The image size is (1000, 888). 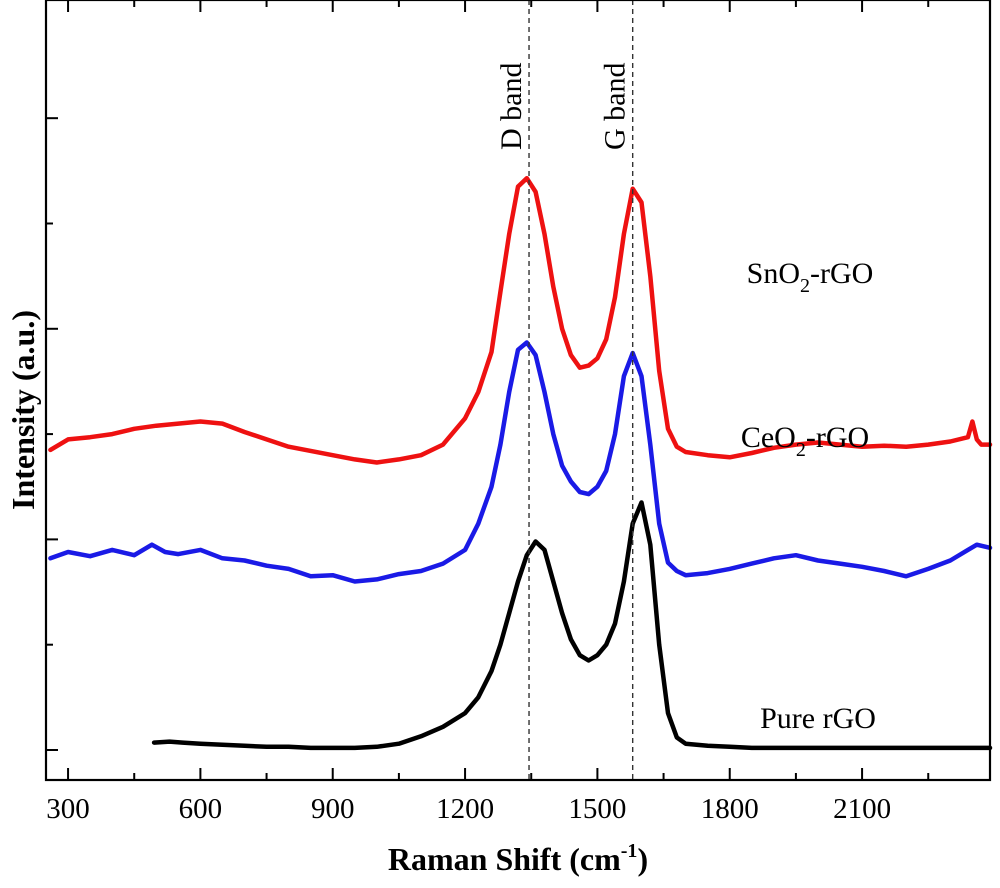 What do you see at coordinates (862, 809) in the screenshot?
I see `x-tick-label: 2100` at bounding box center [862, 809].